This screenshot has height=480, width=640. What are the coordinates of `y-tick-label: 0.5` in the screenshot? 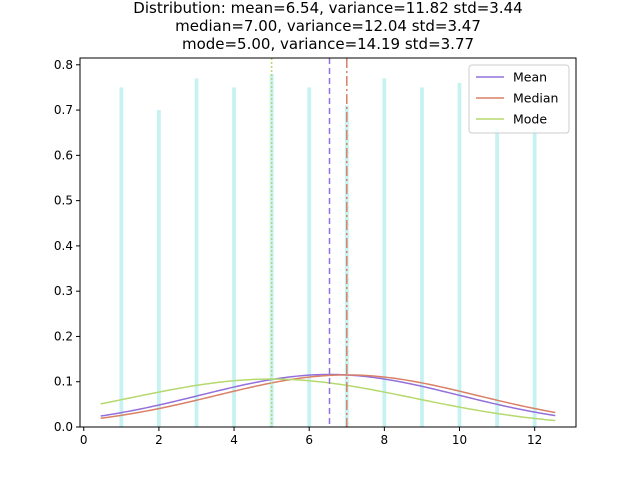 It's located at (63, 201).